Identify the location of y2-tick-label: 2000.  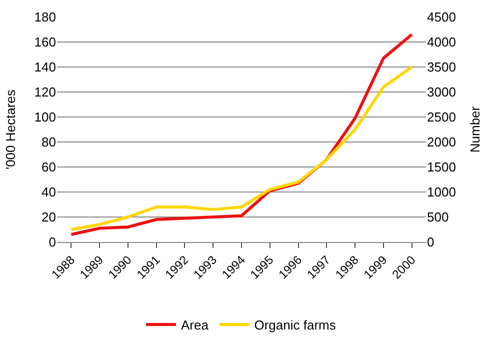
(441, 142).